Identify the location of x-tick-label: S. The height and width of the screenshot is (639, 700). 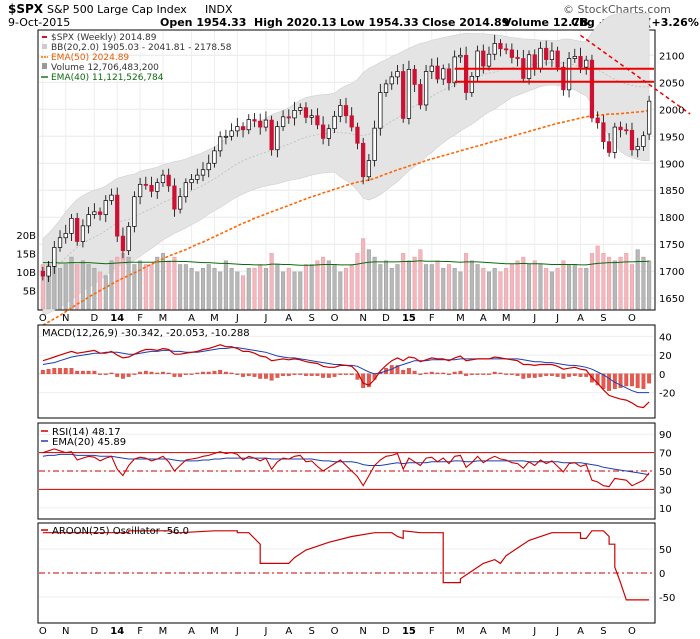
(312, 318).